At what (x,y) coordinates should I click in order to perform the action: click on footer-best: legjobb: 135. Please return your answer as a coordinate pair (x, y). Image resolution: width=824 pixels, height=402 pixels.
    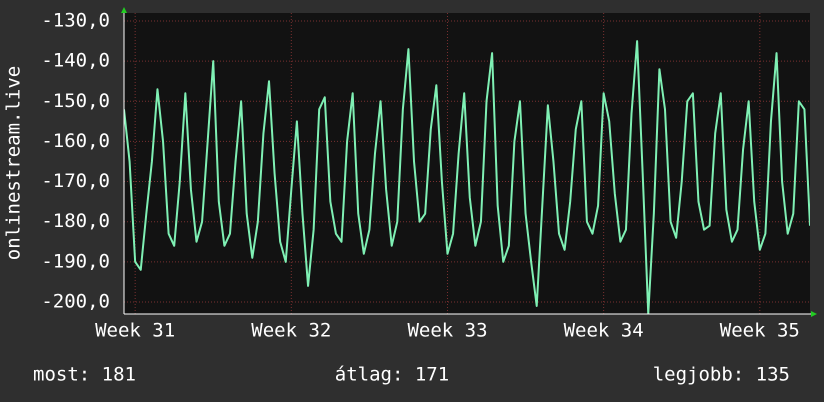
    Looking at the image, I should click on (721, 375).